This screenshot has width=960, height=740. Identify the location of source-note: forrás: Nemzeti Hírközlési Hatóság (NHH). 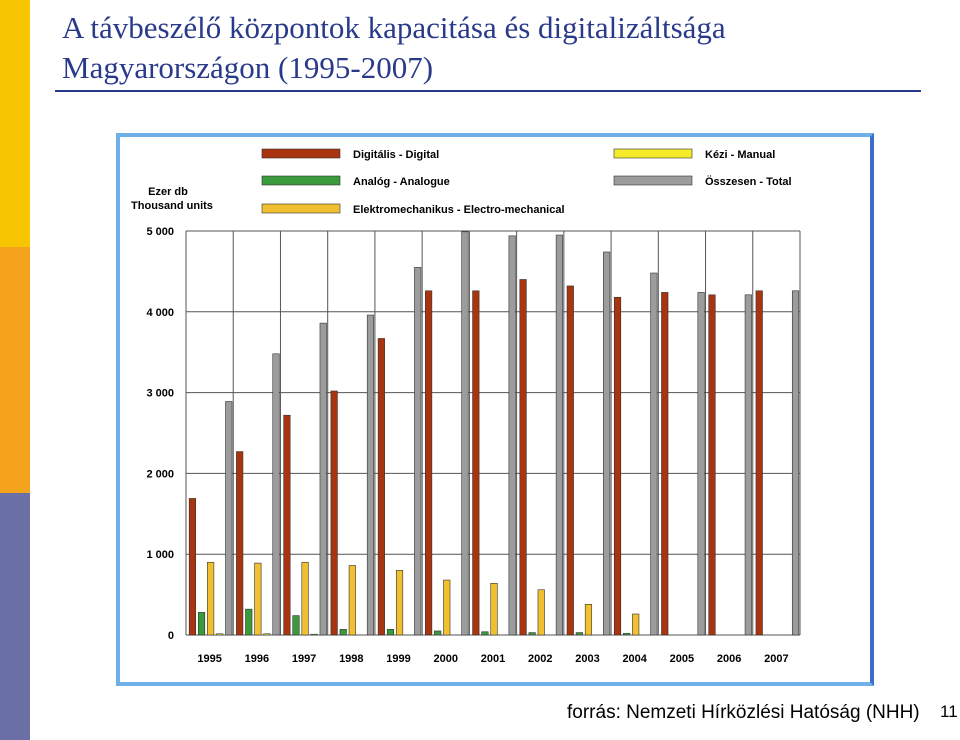
(743, 712).